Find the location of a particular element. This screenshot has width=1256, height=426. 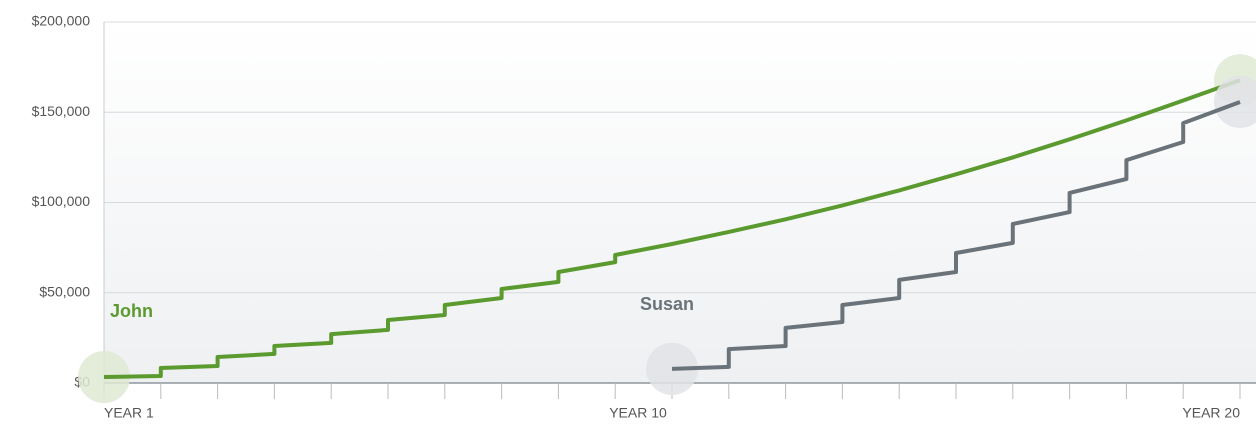

y-tick-label: $50,000 is located at coordinates (64, 291).